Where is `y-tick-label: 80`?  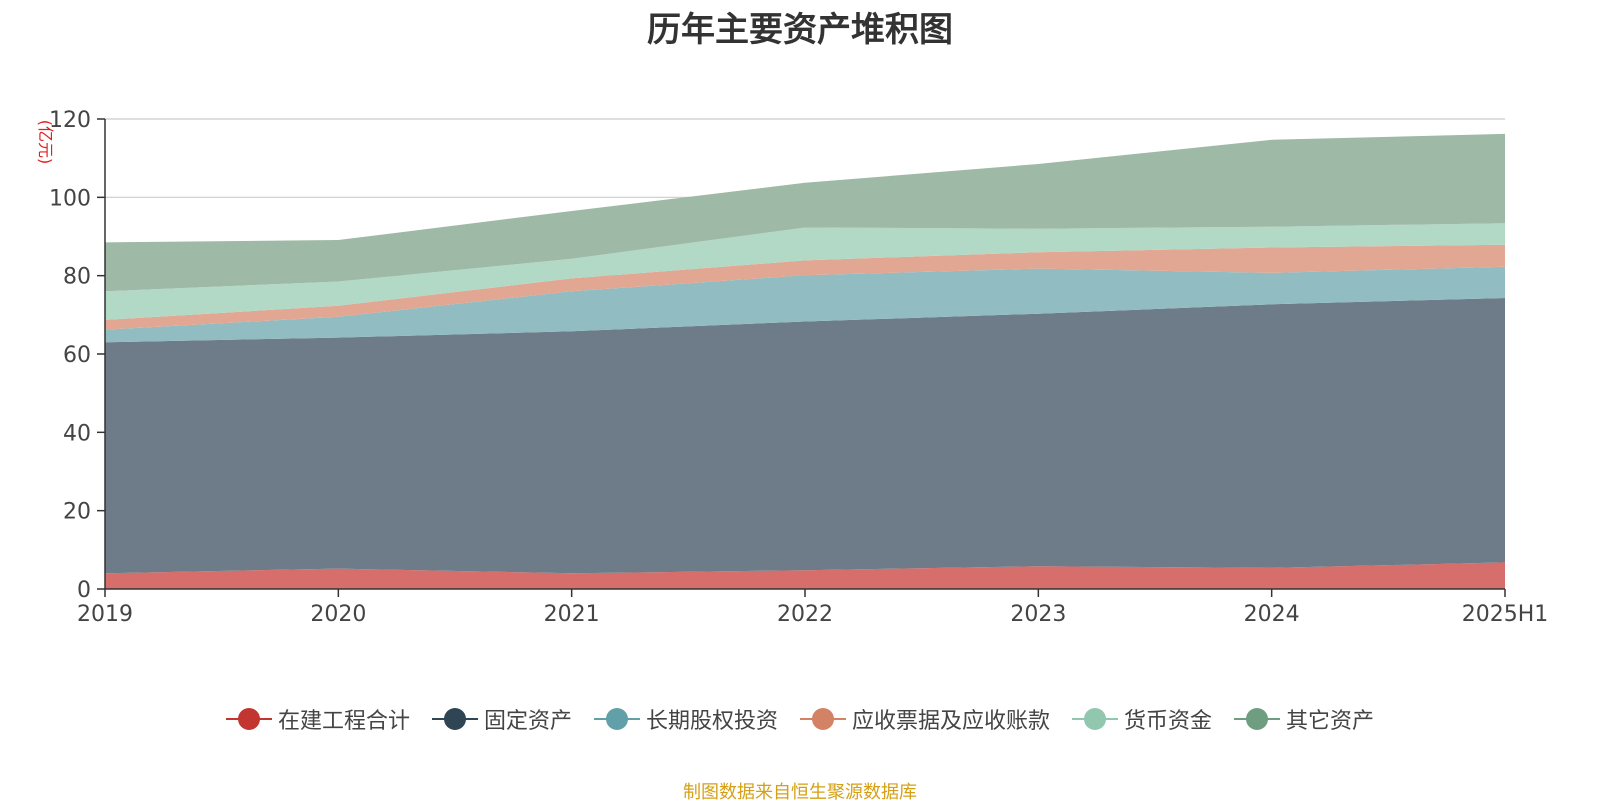
y-tick-label: 80 is located at coordinates (77, 277).